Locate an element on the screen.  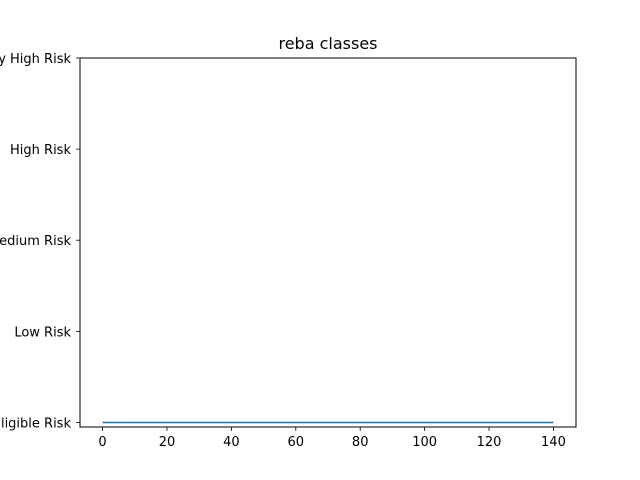
y-tick-label: Very High Risk is located at coordinates (35, 59).